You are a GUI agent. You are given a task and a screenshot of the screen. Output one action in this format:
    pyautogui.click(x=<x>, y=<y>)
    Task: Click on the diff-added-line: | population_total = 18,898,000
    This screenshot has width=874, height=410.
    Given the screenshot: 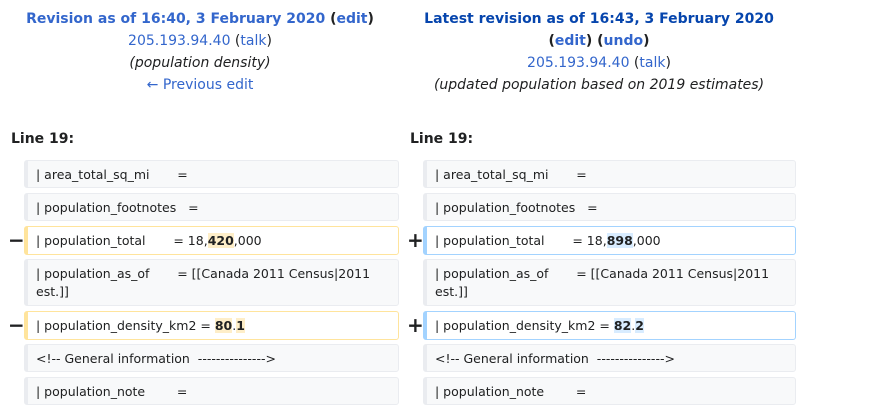 What is the action you would take?
    pyautogui.click(x=609, y=240)
    